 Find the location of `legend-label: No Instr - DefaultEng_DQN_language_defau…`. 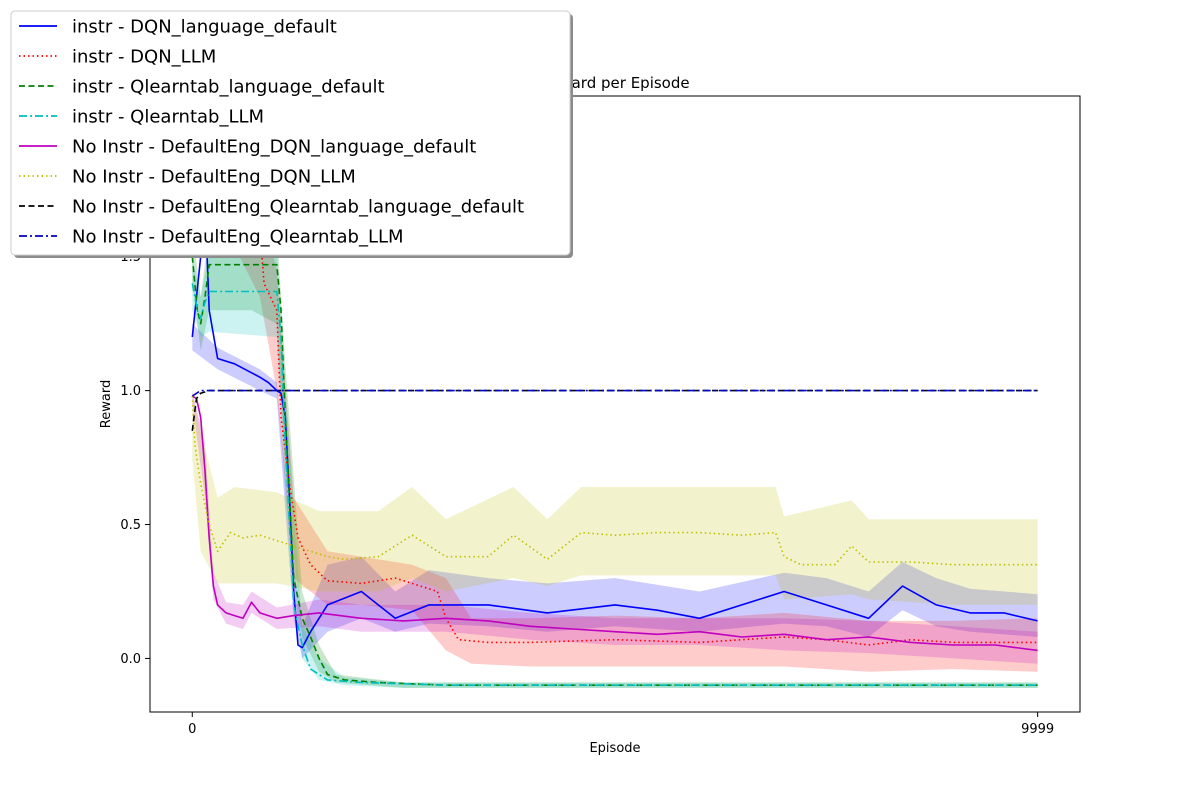

legend-label: No Instr - DefaultEng_DQN_language_defau… is located at coordinates (274, 147).